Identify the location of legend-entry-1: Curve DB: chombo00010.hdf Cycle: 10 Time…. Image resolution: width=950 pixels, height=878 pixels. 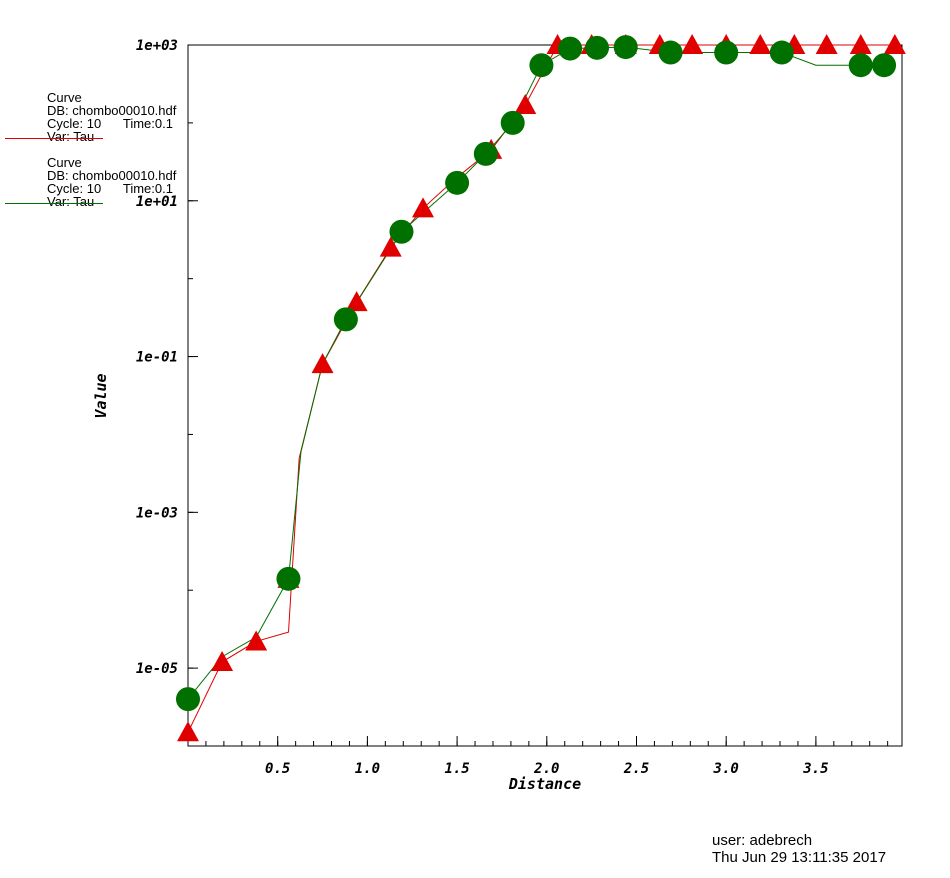
(111, 117).